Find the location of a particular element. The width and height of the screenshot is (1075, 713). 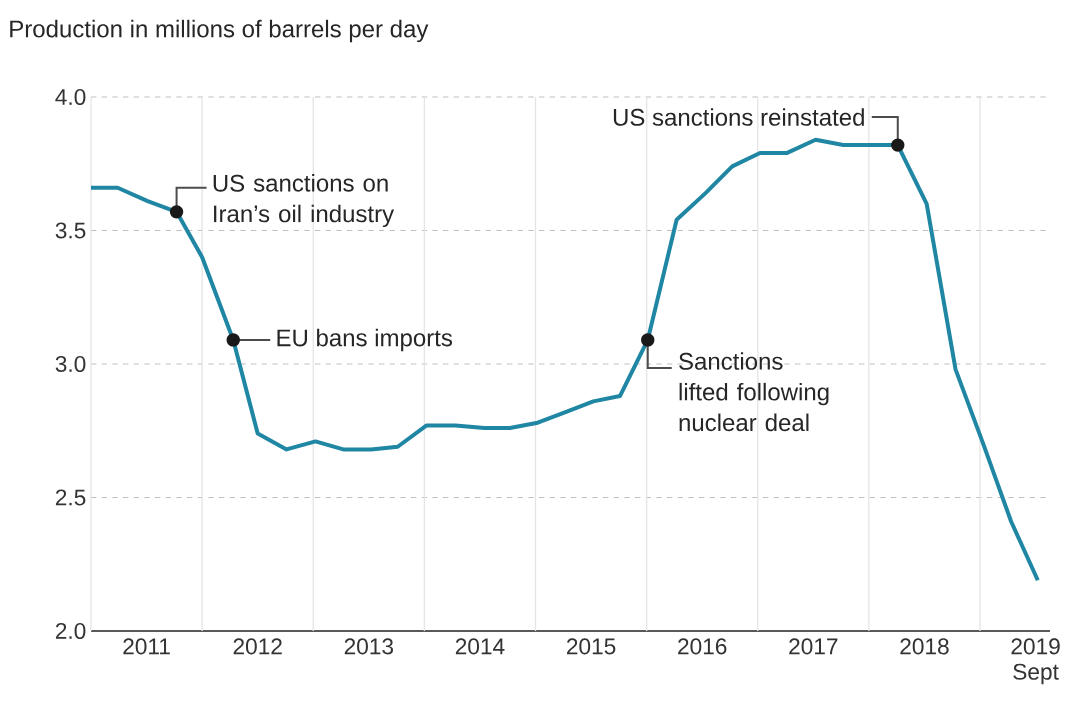

x-tick-label: 2019 Sept is located at coordinates (1035, 661).